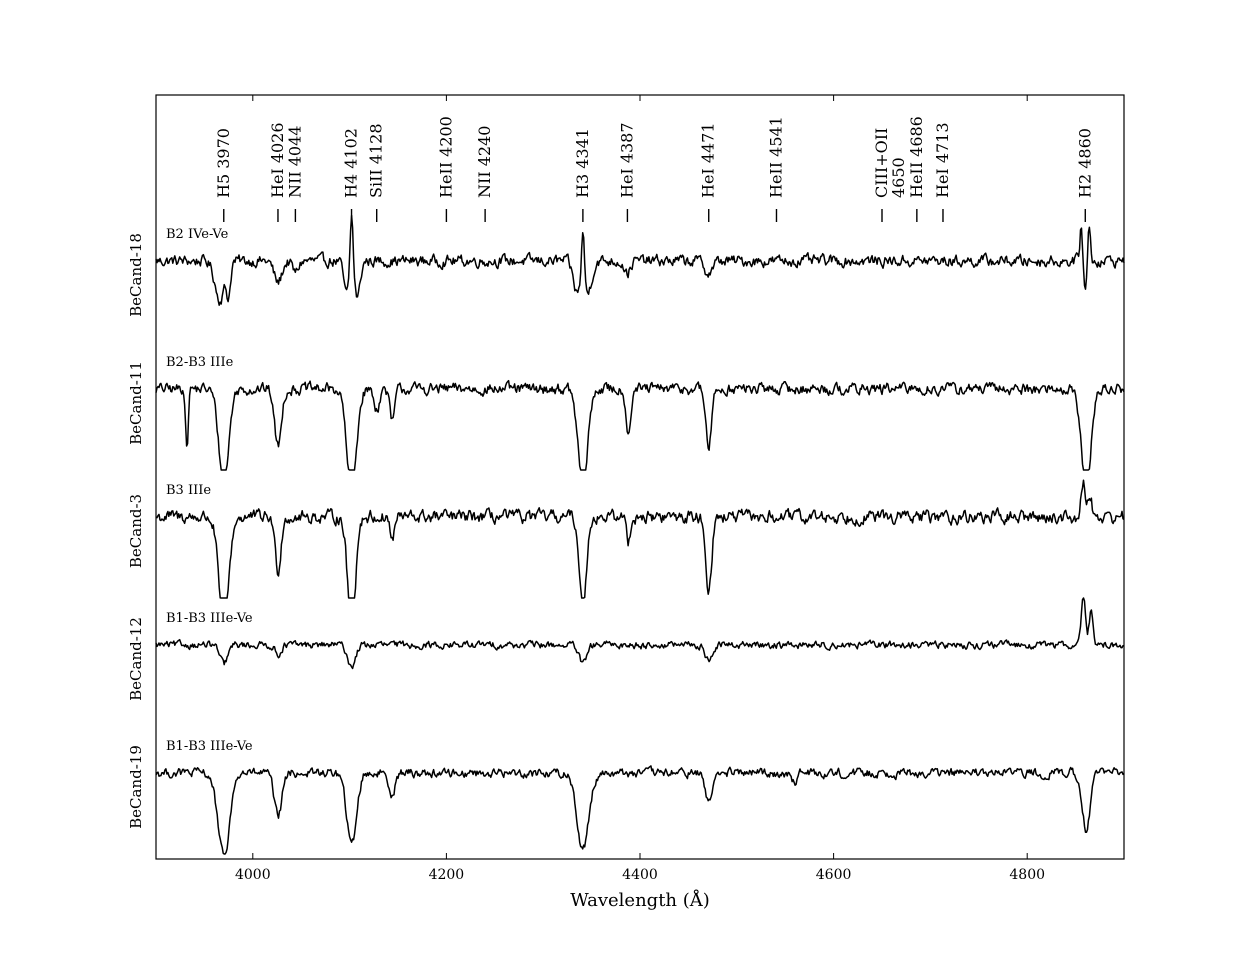 The image size is (1248, 956). Describe the element at coordinates (136, 275) in the screenshot. I see `series-name-label: BeCand-18` at that location.